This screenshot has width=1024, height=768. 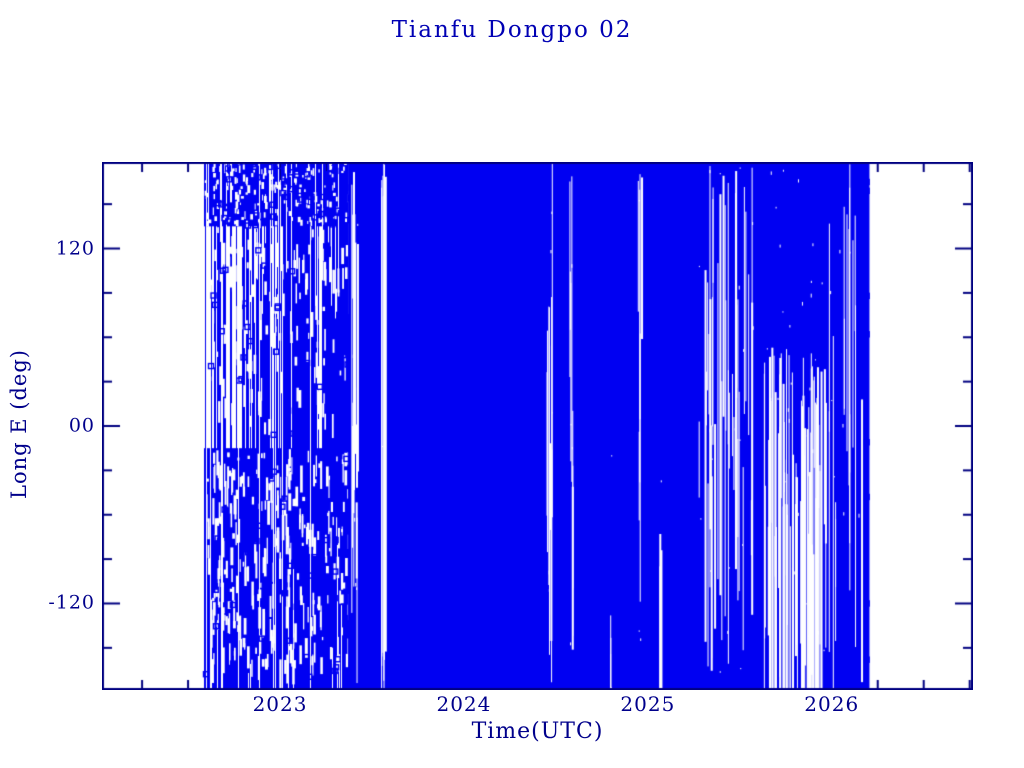 I want to click on x-tick-label: 2024, so click(x=464, y=704).